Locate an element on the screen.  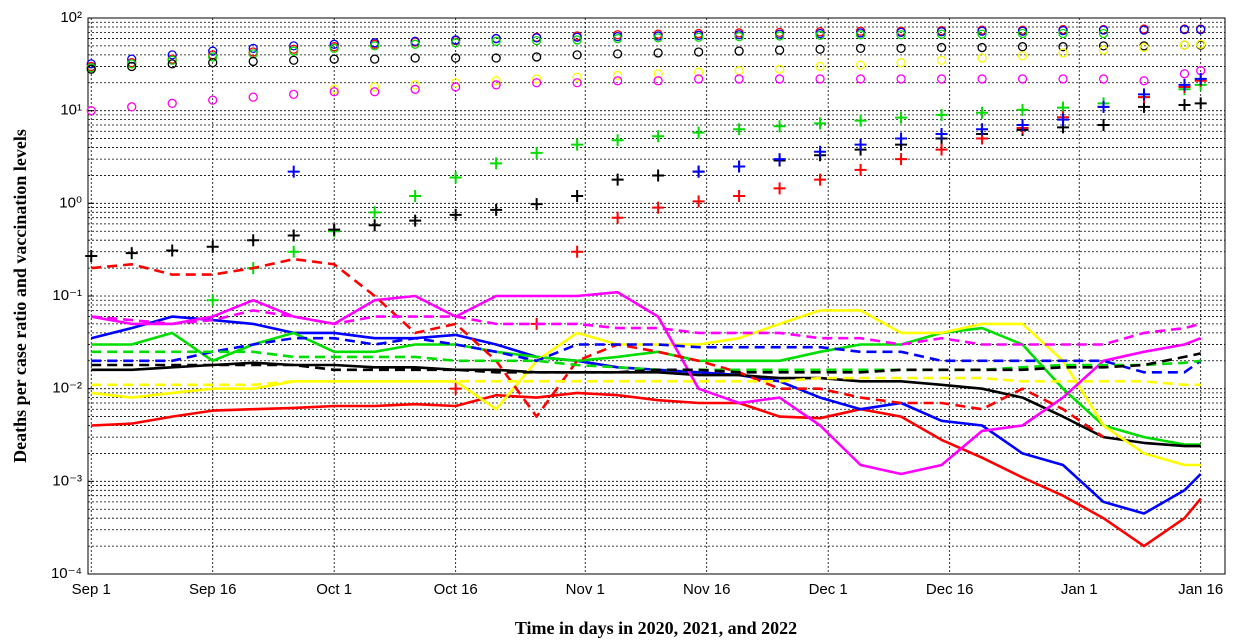
y-tick-label: 10⁻¹ is located at coordinates (67, 295).